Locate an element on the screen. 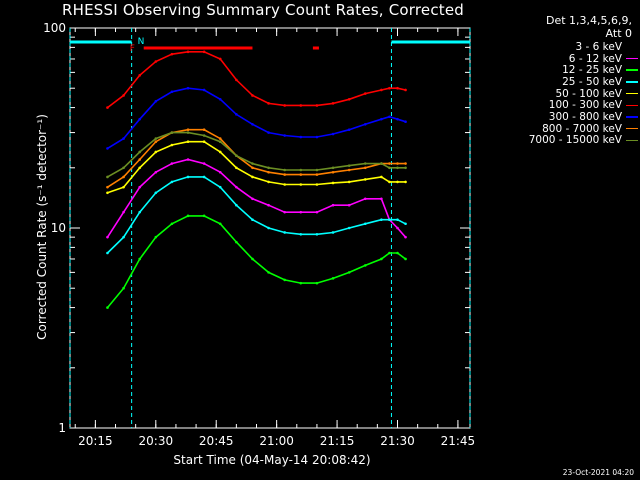 The image size is (640, 480). y-axis-label: Corrected Count Rate (s⁻¹ detector⁻¹) is located at coordinates (42, 227).